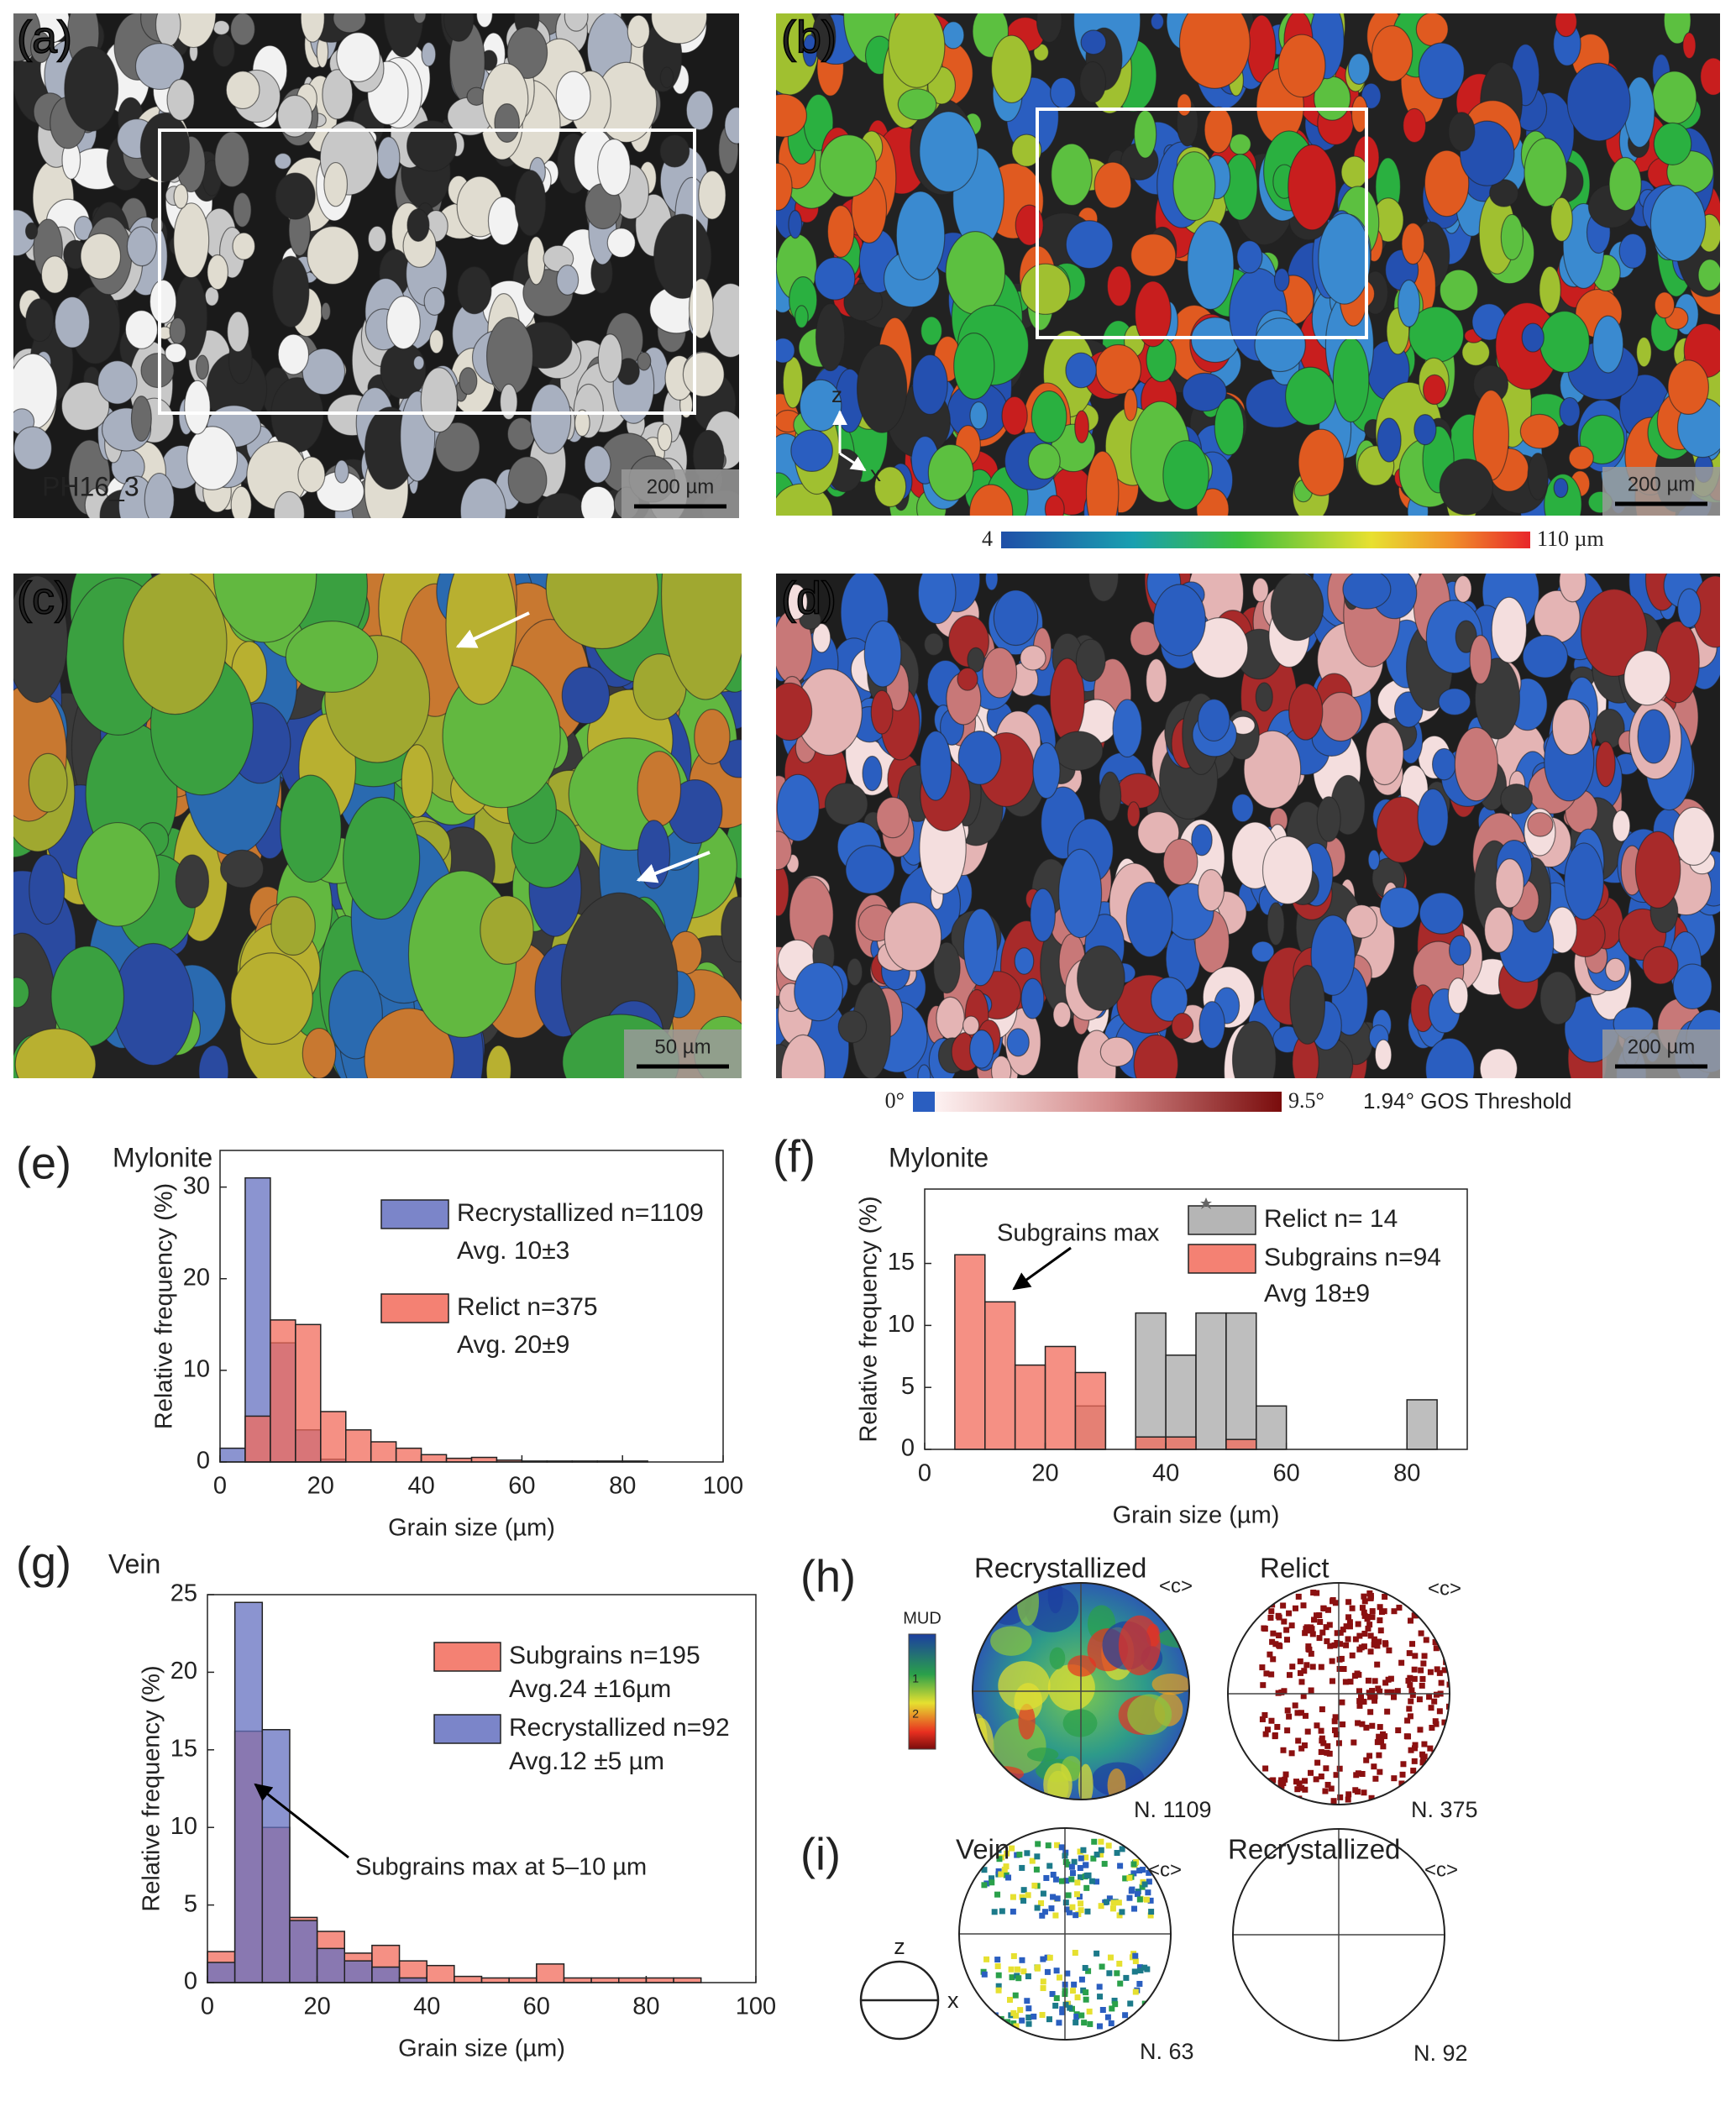  What do you see at coordinates (619, 1728) in the screenshot?
I see `legend-label: Recrystallized n=92` at bounding box center [619, 1728].